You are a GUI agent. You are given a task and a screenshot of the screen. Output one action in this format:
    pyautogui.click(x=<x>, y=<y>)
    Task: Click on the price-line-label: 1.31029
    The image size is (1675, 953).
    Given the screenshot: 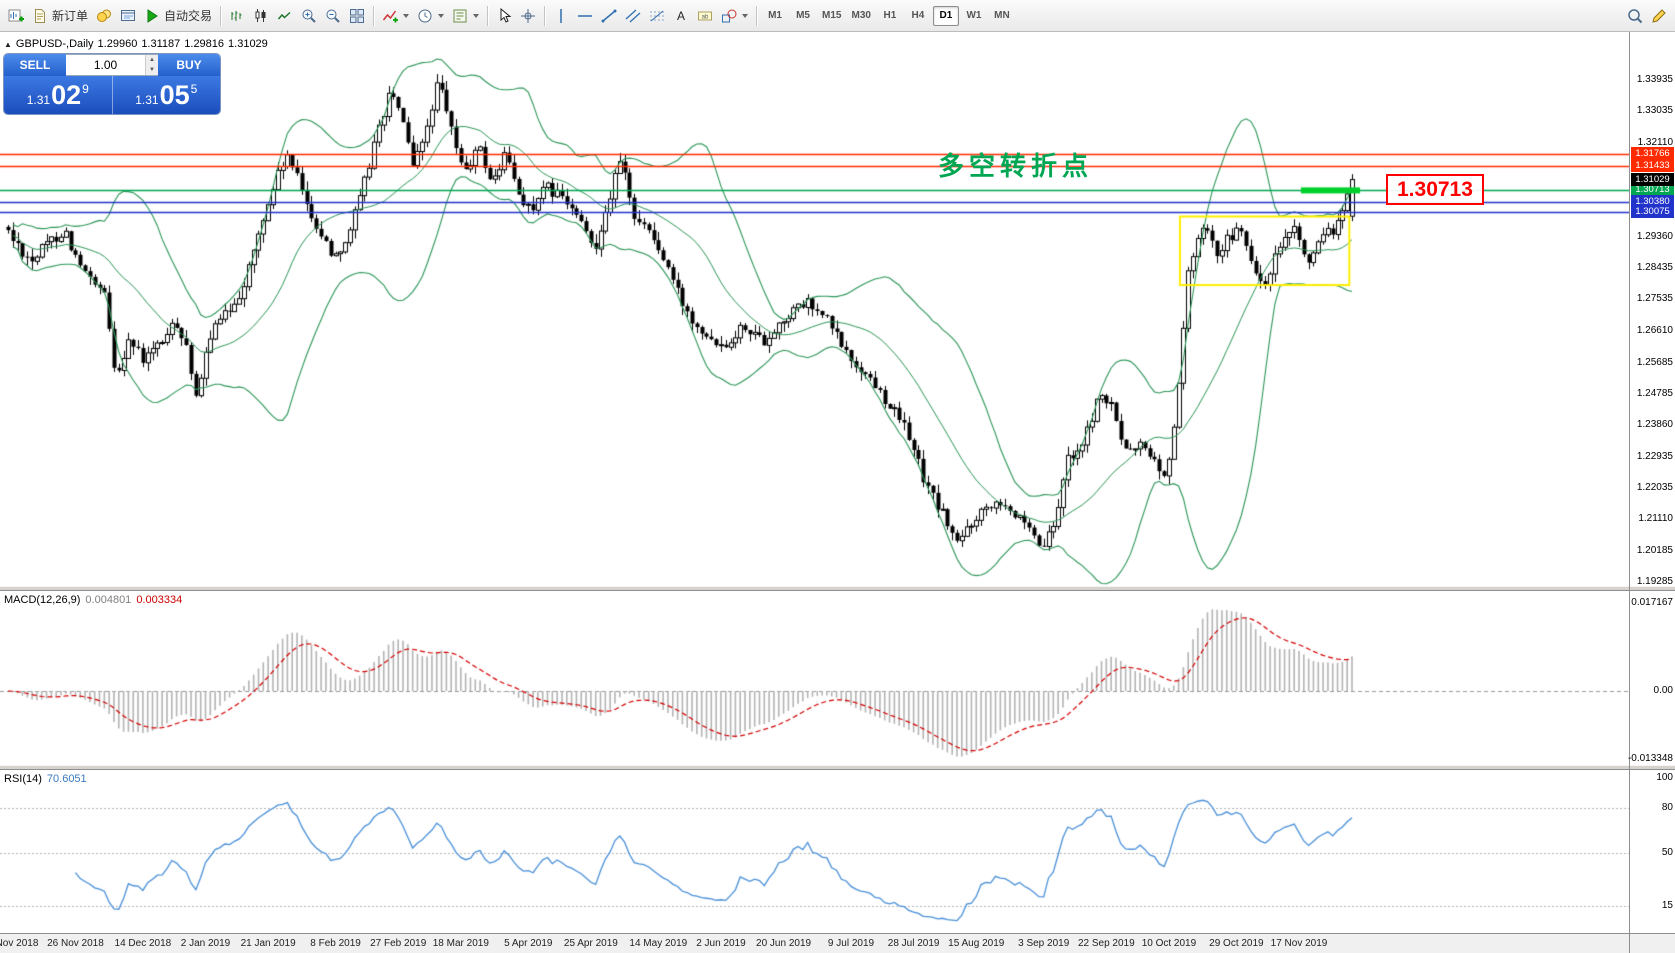 What is the action you would take?
    pyautogui.click(x=1652, y=179)
    